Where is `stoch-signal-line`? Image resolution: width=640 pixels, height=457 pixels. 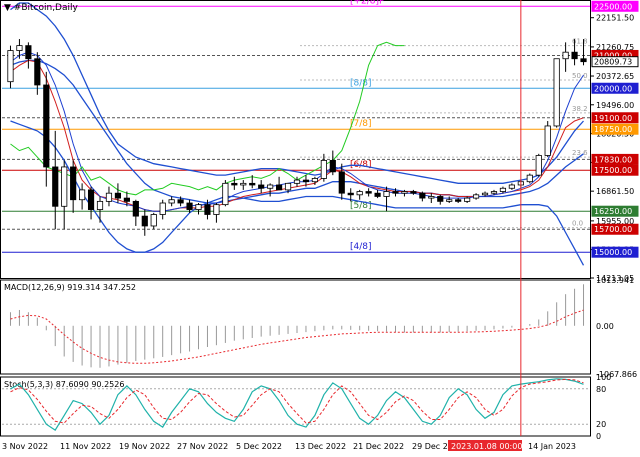
stoch-signal-line is located at coordinates (297, 401).